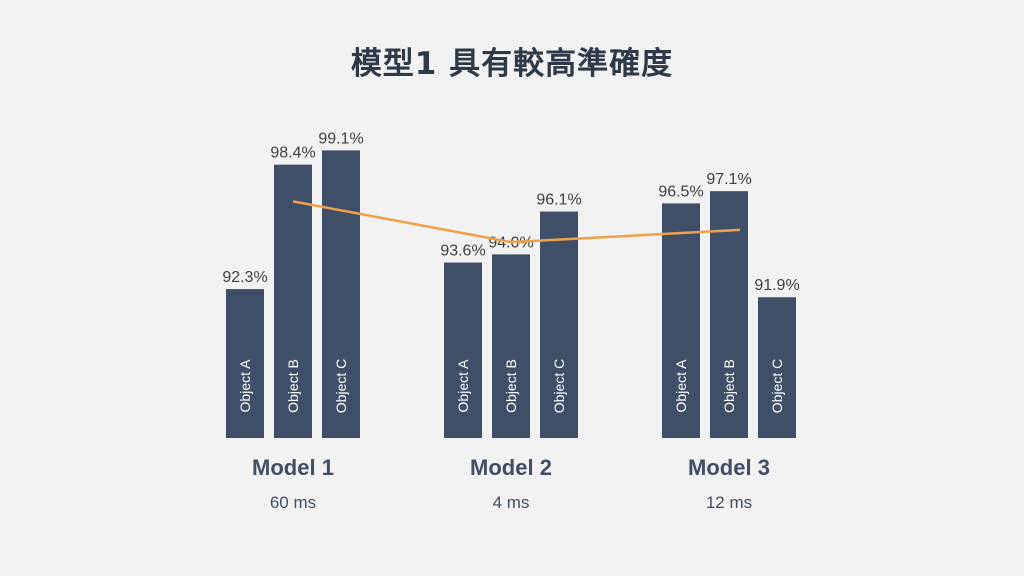 Image resolution: width=1024 pixels, height=576 pixels. Describe the element at coordinates (511, 502) in the screenshot. I see `latency-label: 4 ms` at that location.